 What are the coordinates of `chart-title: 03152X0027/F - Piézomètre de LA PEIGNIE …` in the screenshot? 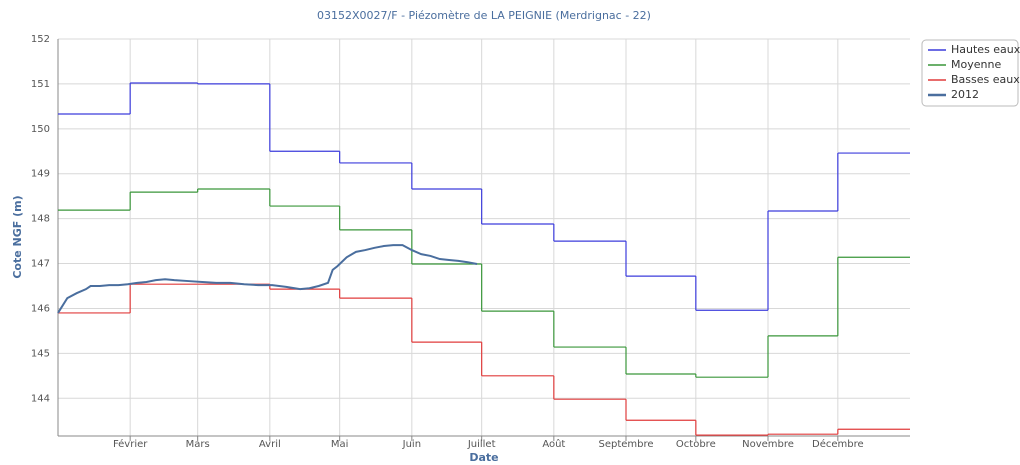 It's located at (484, 15).